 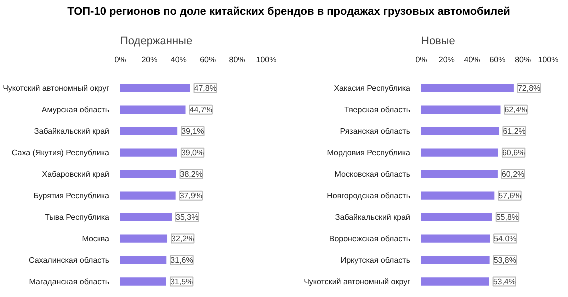 I want to click on text: ТОП-10 регионов по доле китайских брендов в продажах грузовых автомобилей, so click(x=289, y=12).